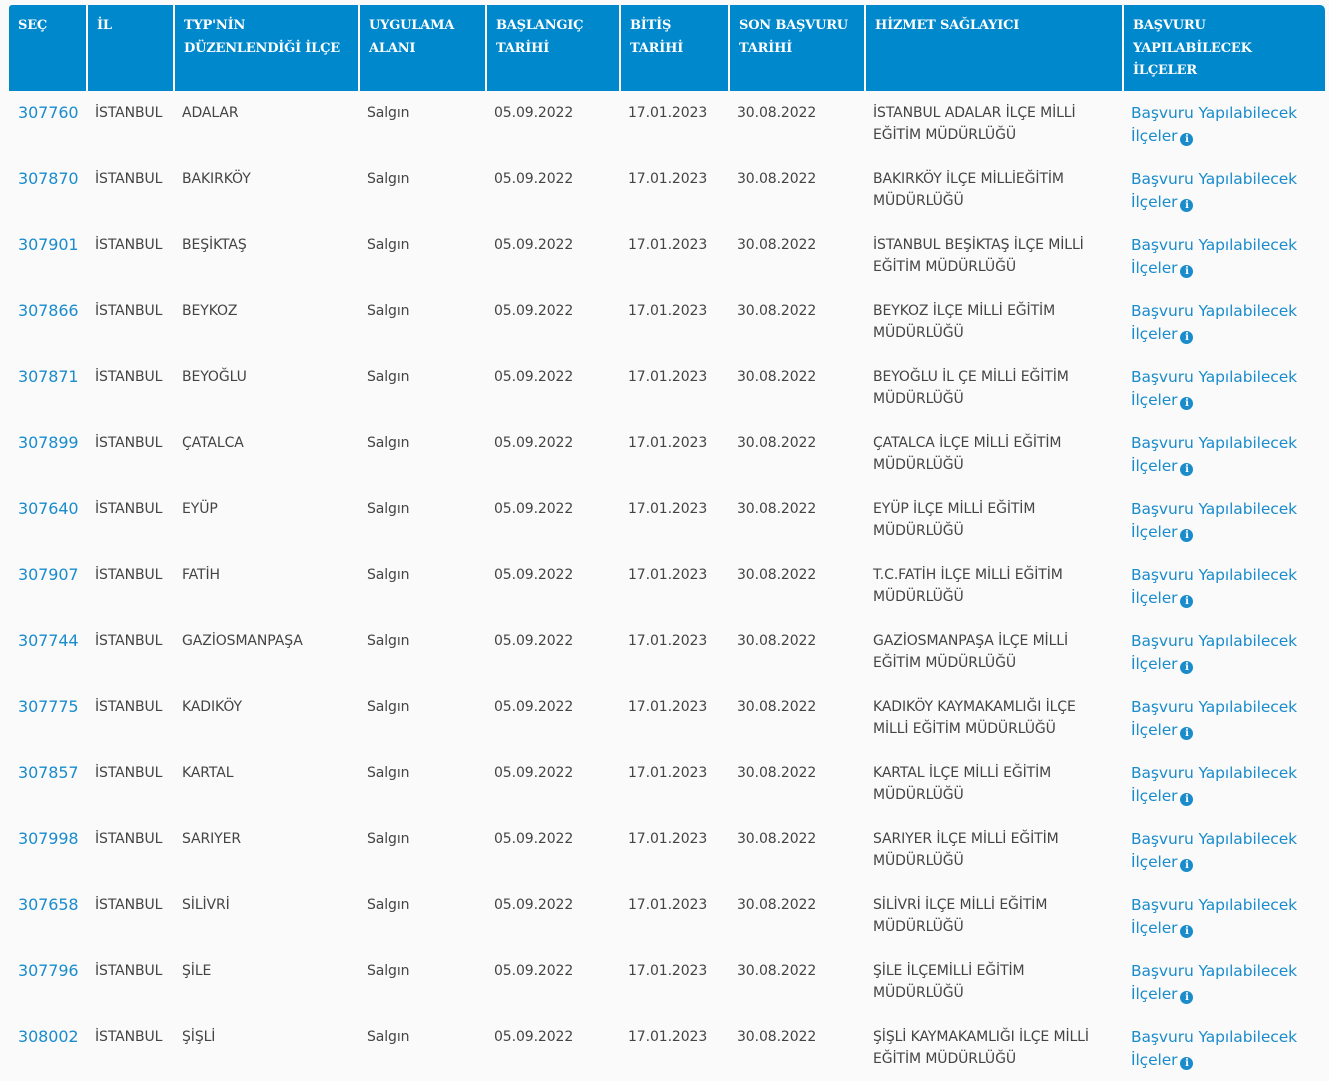  What do you see at coordinates (208, 773) in the screenshot?
I see `ilce-cell: KARTAL` at bounding box center [208, 773].